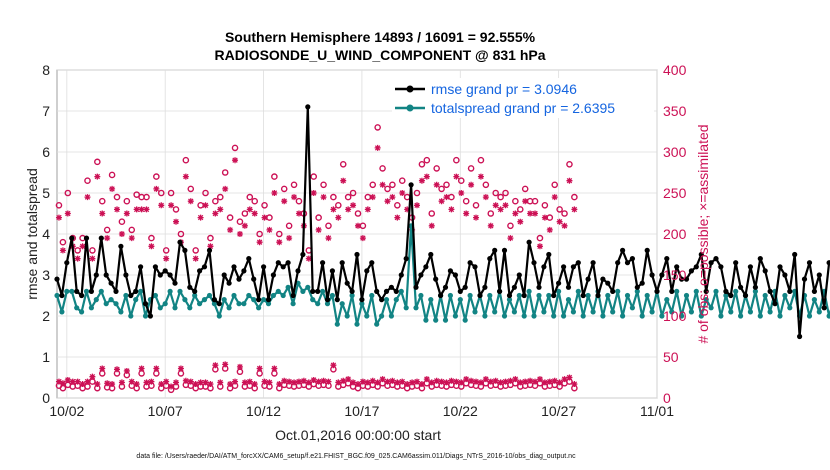 Image resolution: width=830 pixels, height=470 pixels. I want to click on y-tick-label-left: 2, so click(46, 316).